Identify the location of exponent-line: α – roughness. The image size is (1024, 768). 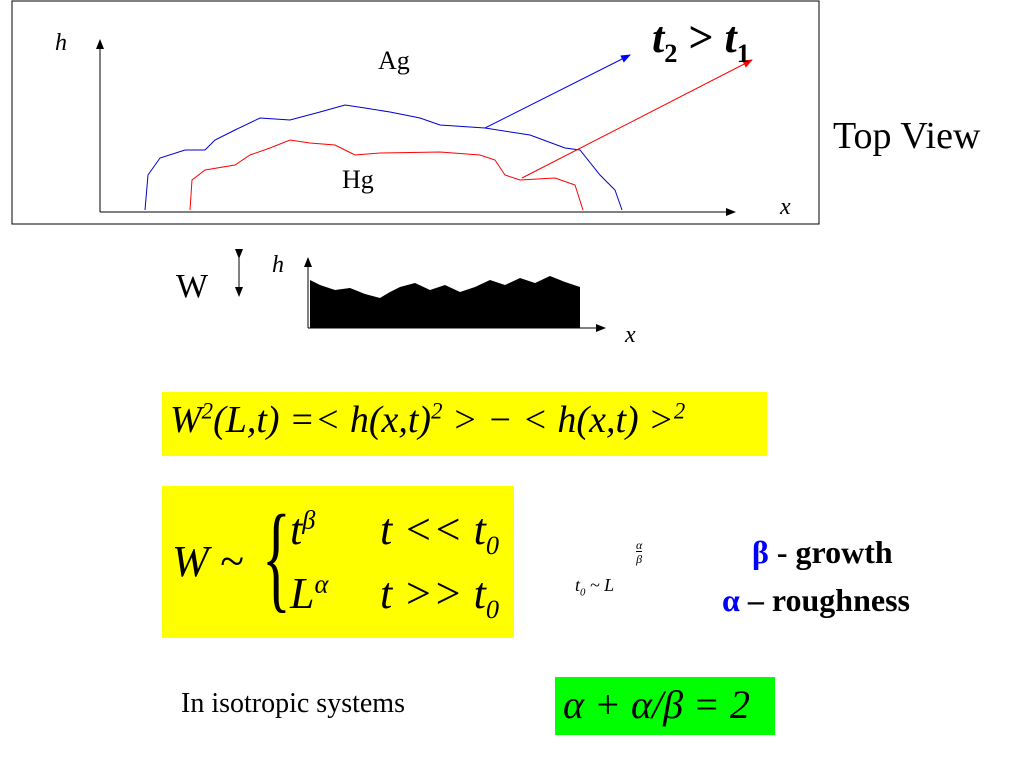
(816, 600).